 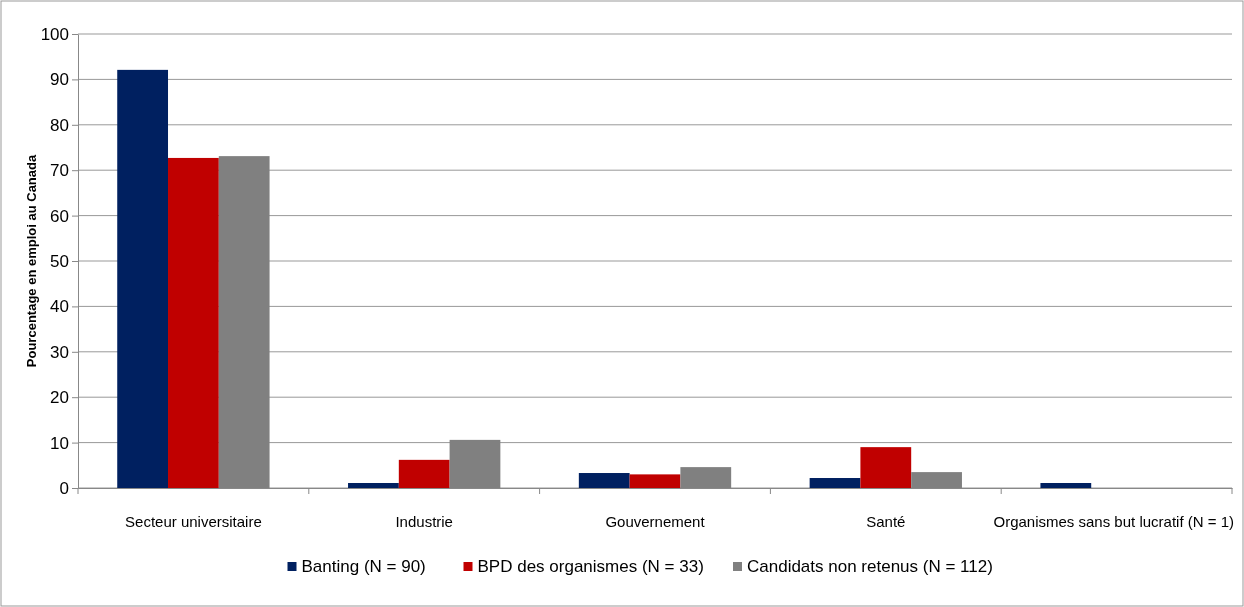 I want to click on y-tick-label: 80, so click(x=59, y=125).